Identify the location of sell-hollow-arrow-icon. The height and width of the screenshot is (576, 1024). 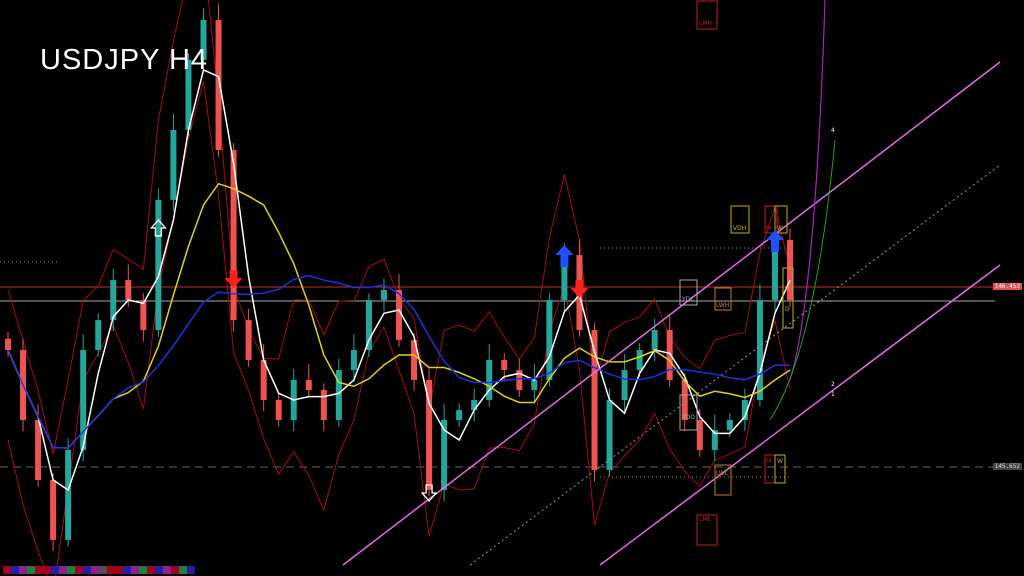
(429, 493).